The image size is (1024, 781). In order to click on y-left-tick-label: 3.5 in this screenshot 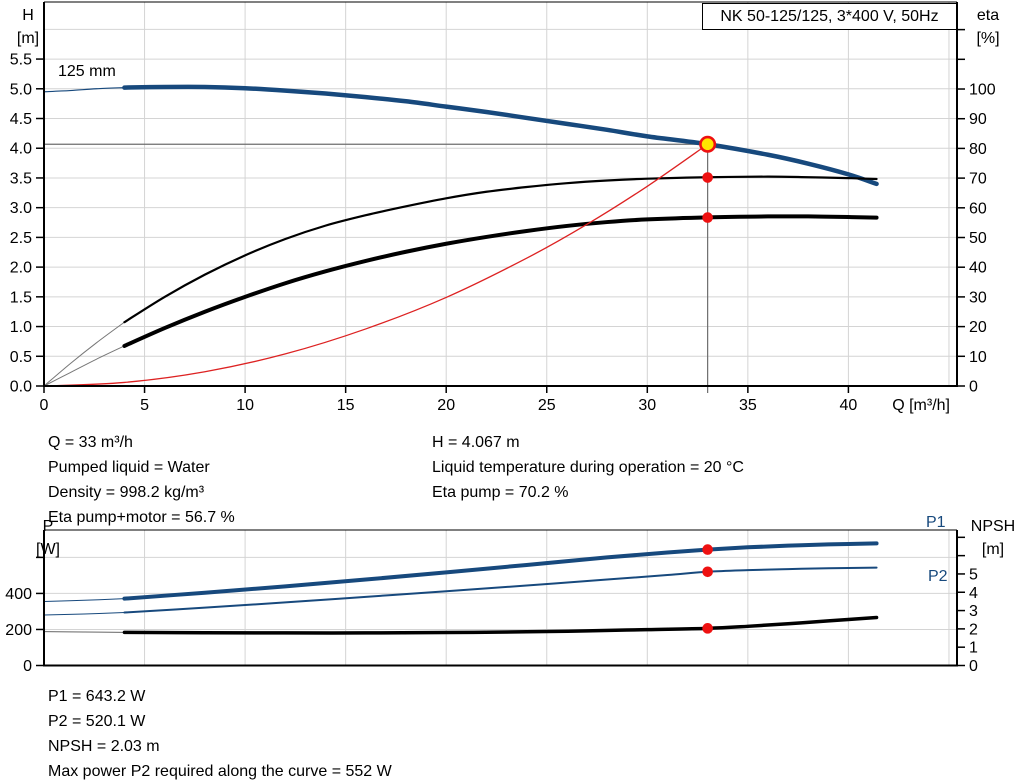, I will do `click(21, 178)`.